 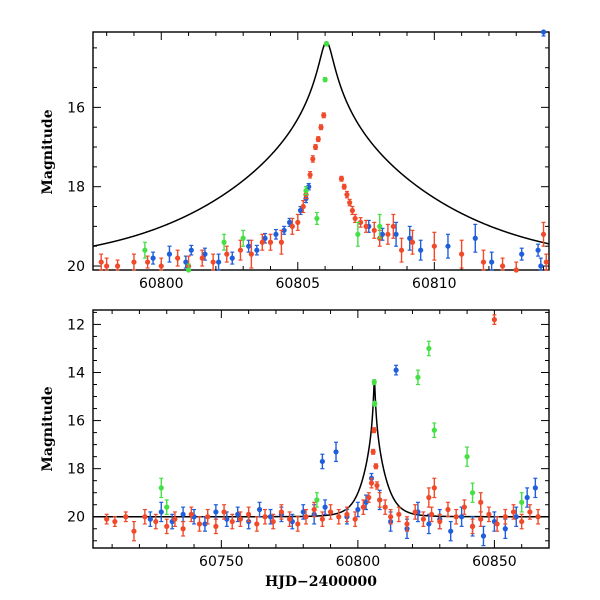 What do you see at coordinates (76, 374) in the screenshot?
I see `bottom-ytick-label: 14` at bounding box center [76, 374].